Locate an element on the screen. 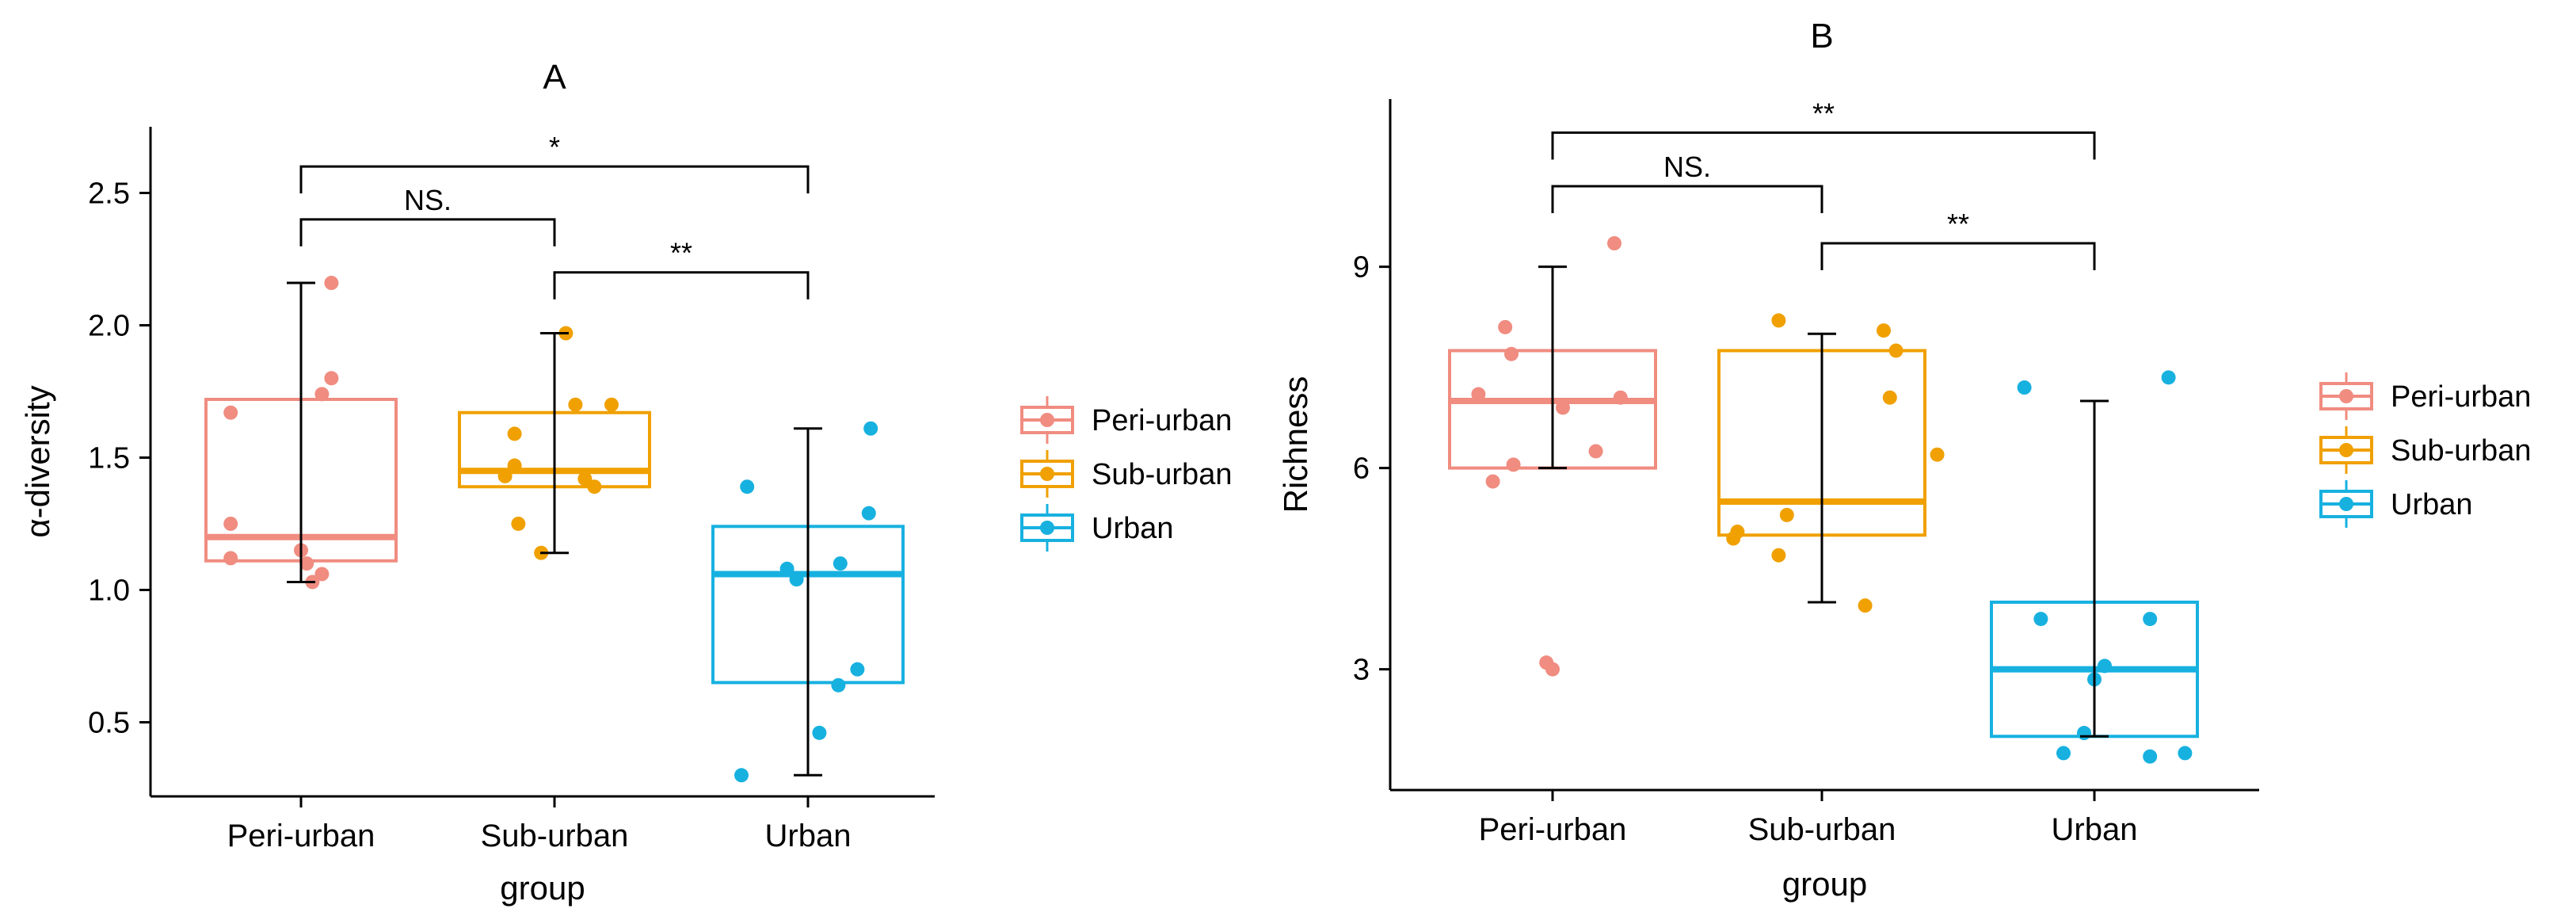 This screenshot has width=2576, height=920. y-tick-label: 1.0 is located at coordinates (109, 590).